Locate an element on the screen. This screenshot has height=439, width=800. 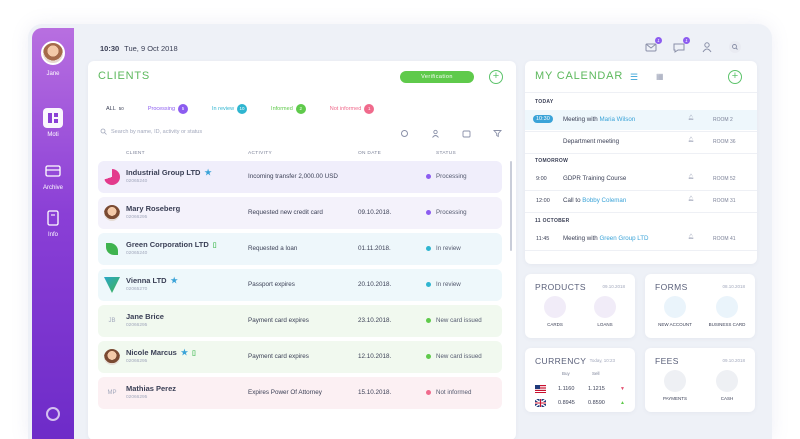
divider is located at coordinates (641, 92).